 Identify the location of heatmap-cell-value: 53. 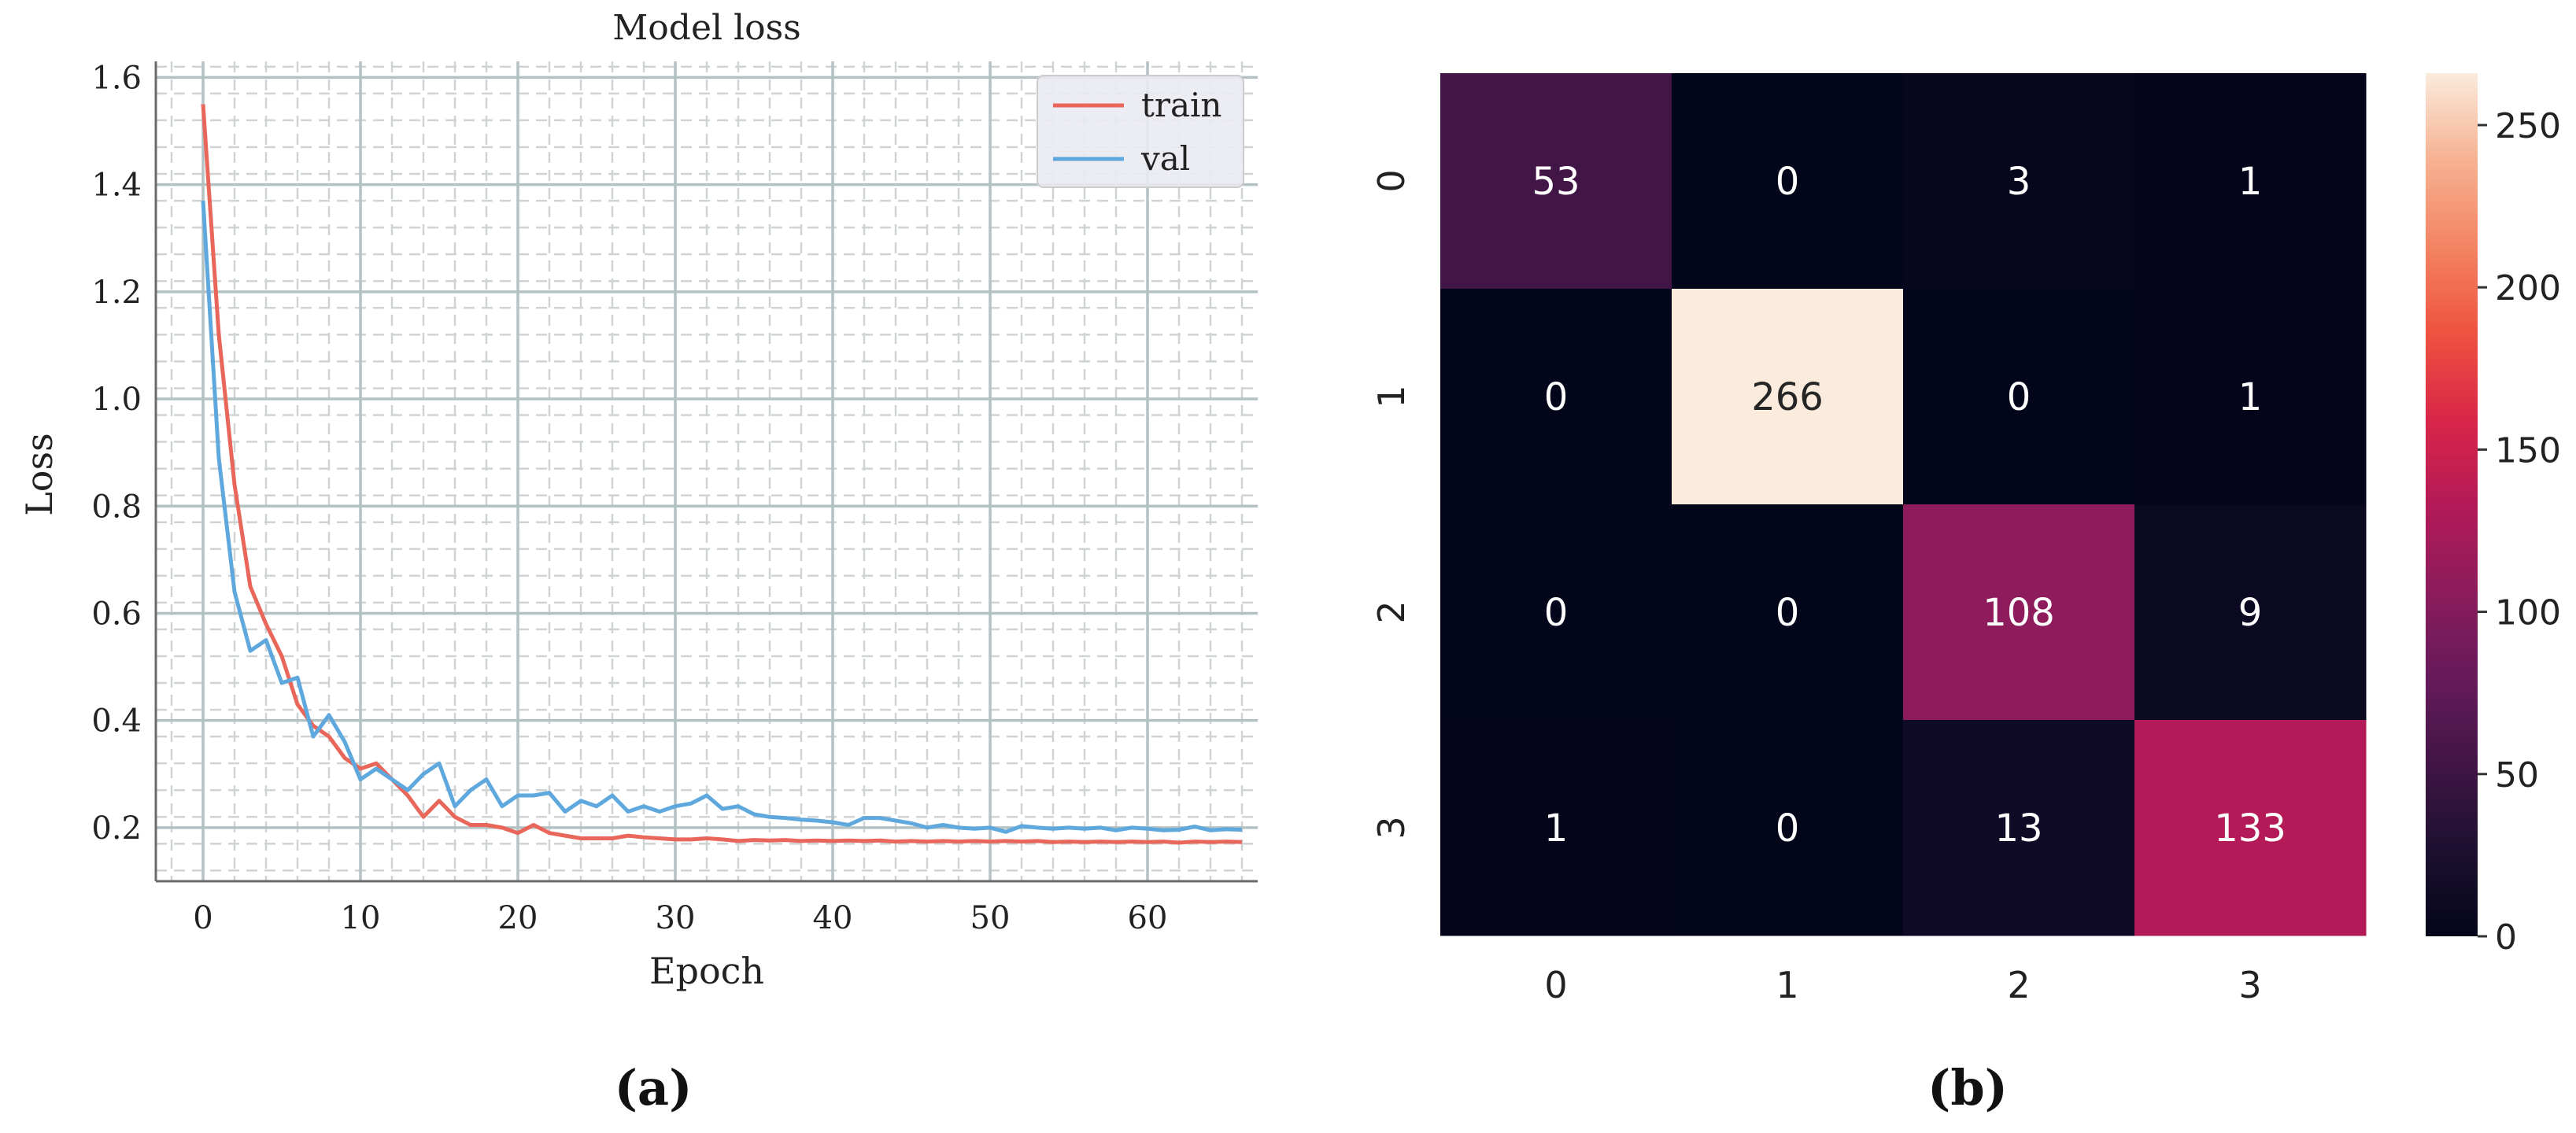
(1556, 182).